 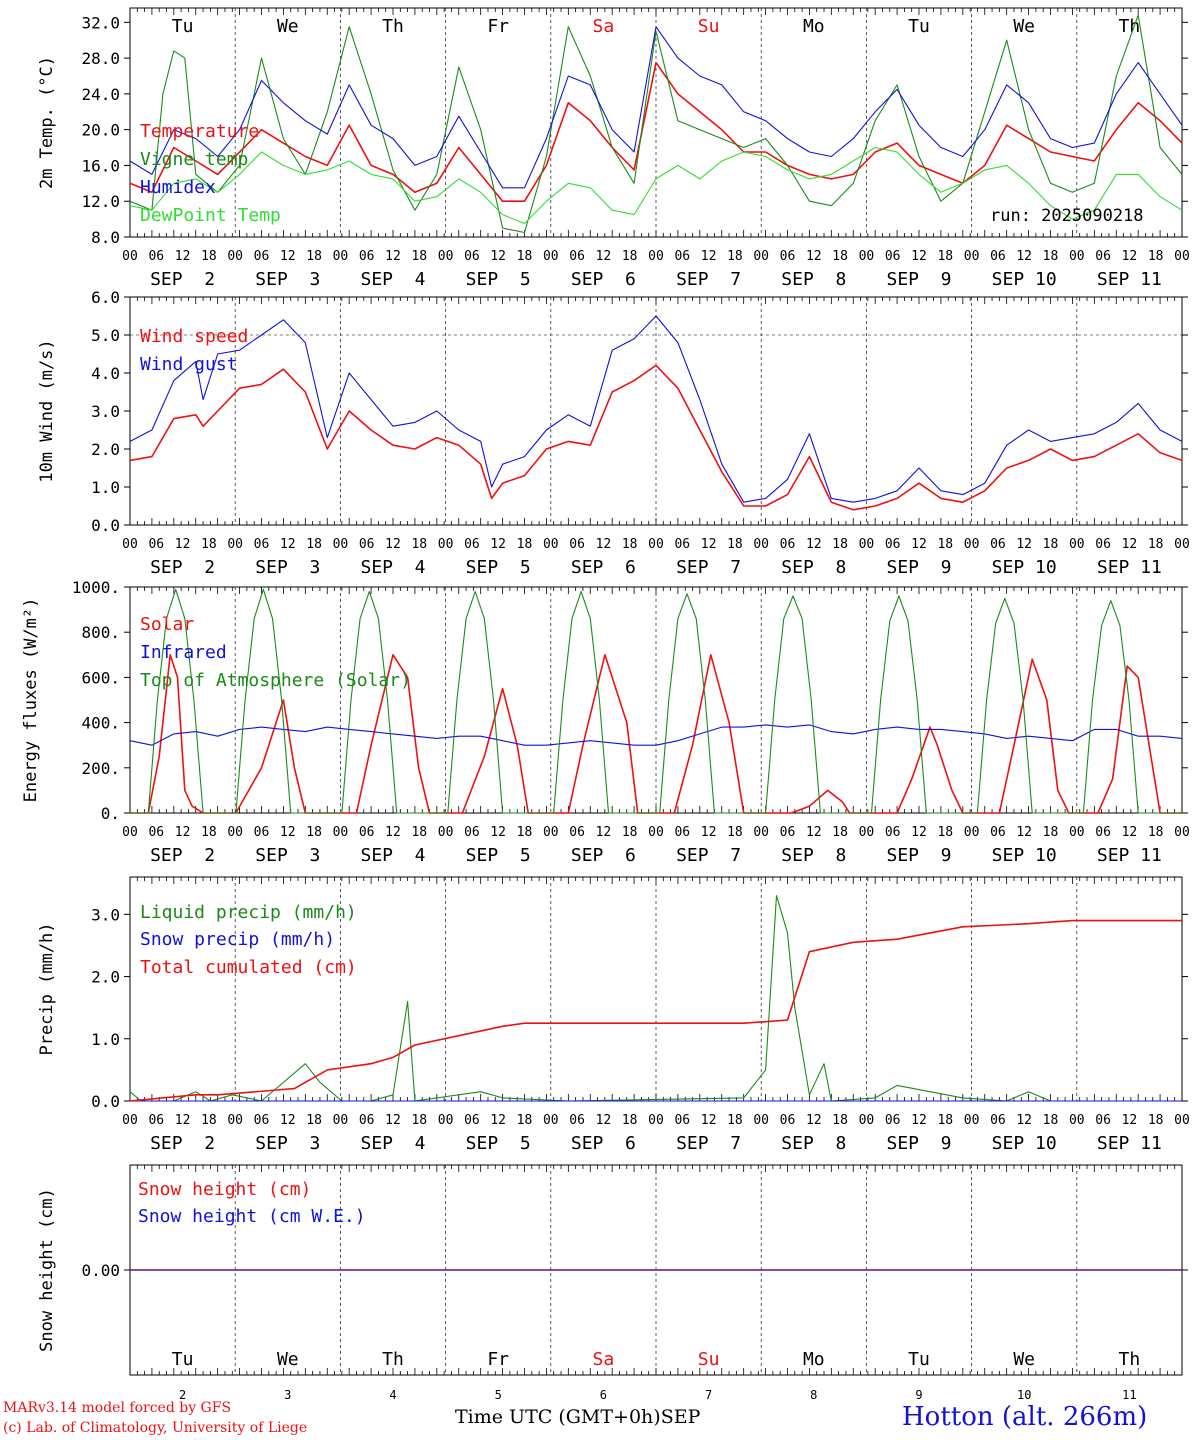 I want to click on y-tick-label: 0.0, so click(x=105, y=525).